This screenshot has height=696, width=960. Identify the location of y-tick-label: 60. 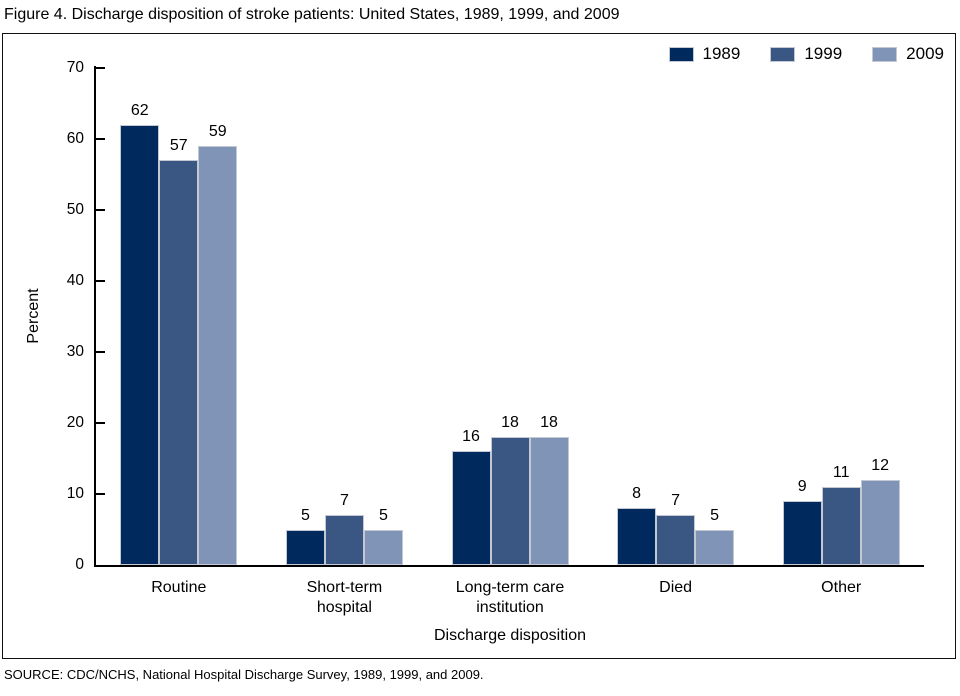
(75, 138).